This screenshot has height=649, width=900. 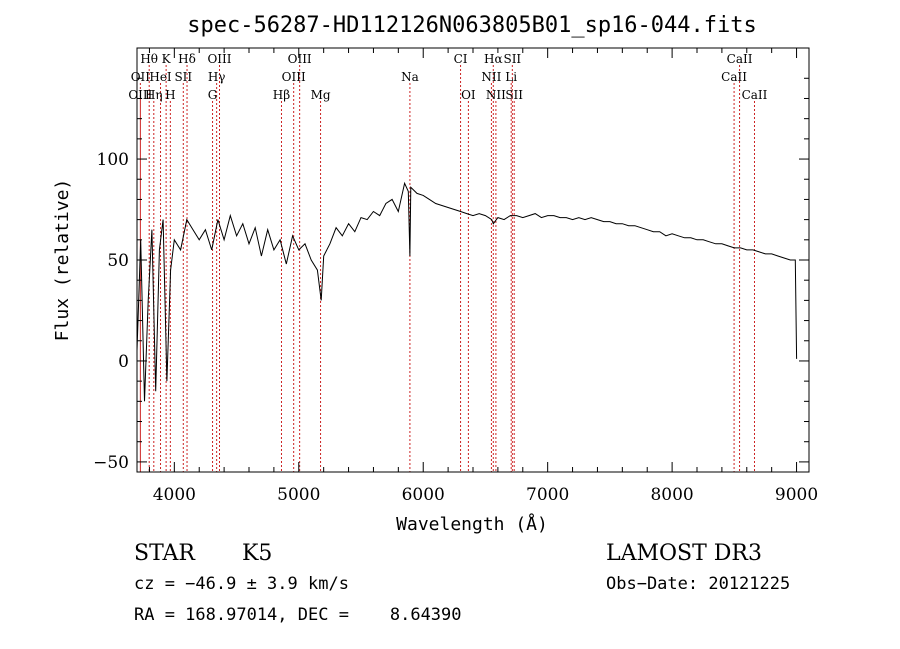 I want to click on line-label-1: K, so click(x=167, y=59).